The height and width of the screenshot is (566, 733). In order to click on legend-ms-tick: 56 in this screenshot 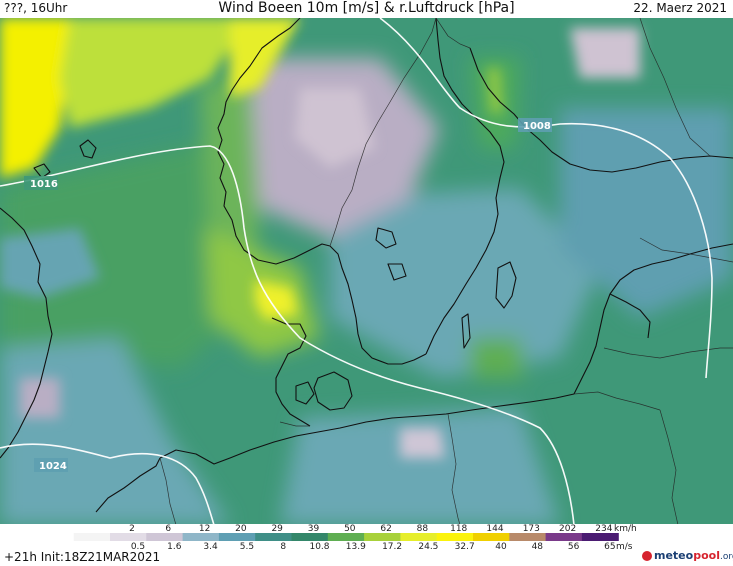, I will do `click(573, 547)`.